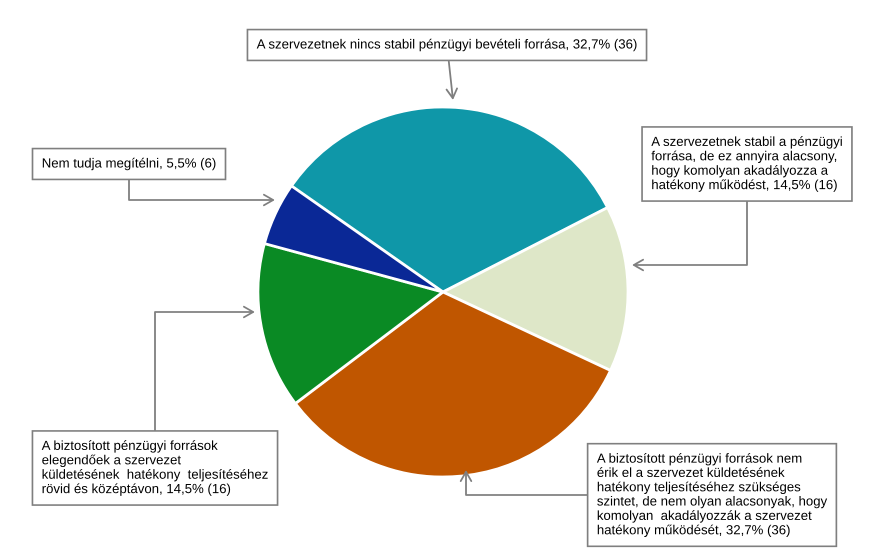  I want to click on slice-label: Nem tudja megítélni, 5,5% (6), so click(129, 164).